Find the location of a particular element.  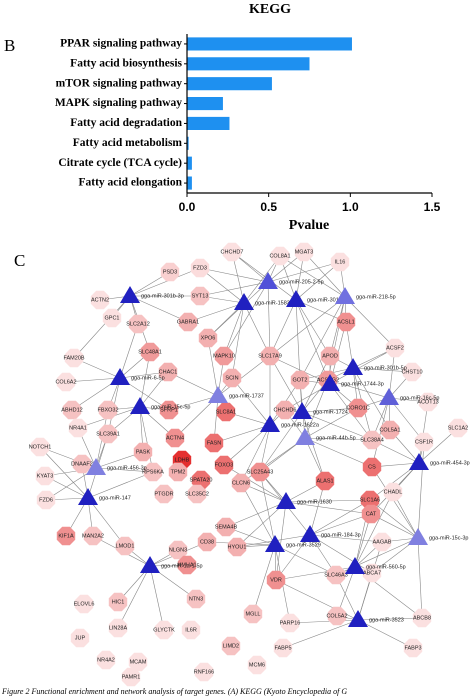

node-label: GOT2 is located at coordinates (300, 380).